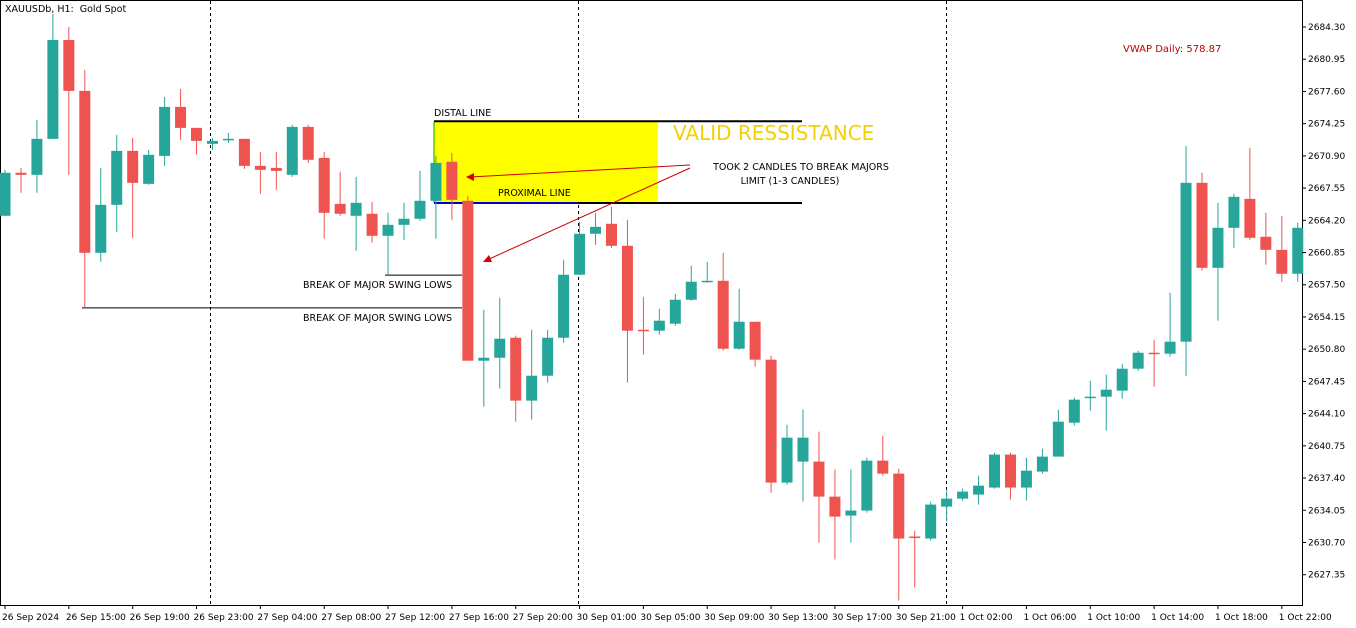 The image size is (1356, 628). What do you see at coordinates (1177, 618) in the screenshot?
I see `x-tick-label: 1 Oct 14:00` at bounding box center [1177, 618].